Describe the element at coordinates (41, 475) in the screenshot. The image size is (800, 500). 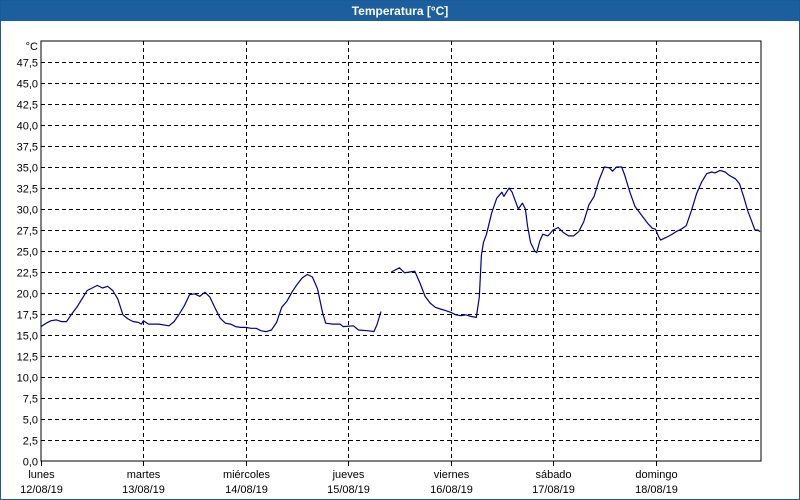
I see `x-tick-day: lunes` at that location.